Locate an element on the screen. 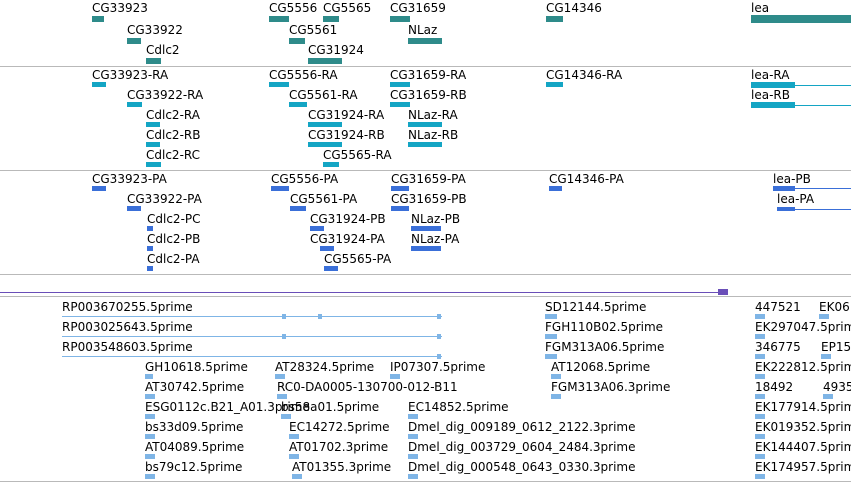 This screenshot has width=851, height=482. est-label: Dmel_dig_003729_0604_2484.3prime is located at coordinates (522, 447).